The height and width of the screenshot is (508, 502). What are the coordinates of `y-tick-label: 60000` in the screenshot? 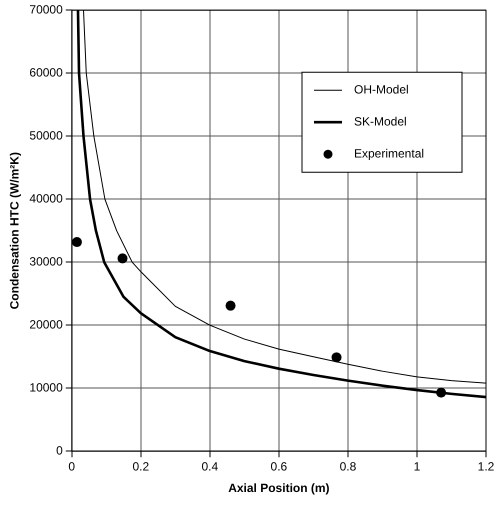 It's located at (46, 73).